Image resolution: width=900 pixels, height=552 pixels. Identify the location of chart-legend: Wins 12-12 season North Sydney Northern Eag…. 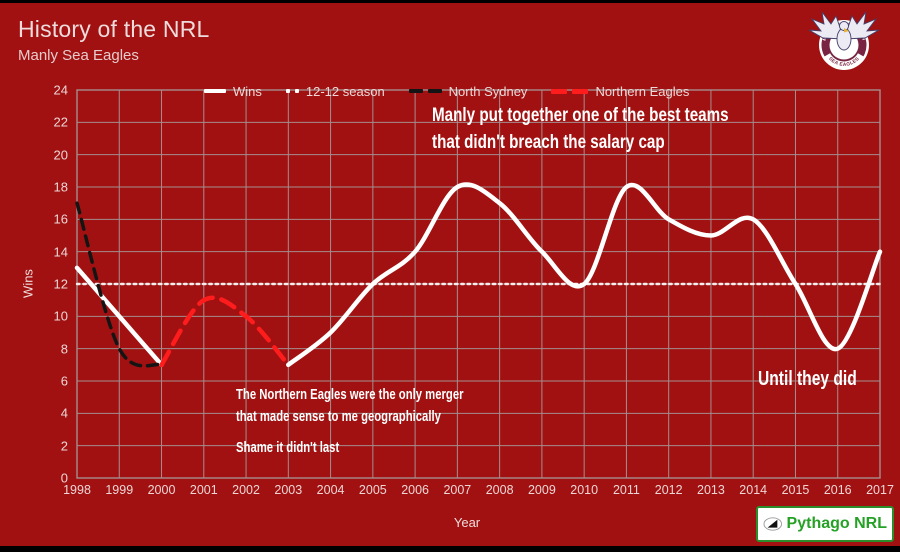
(446, 91).